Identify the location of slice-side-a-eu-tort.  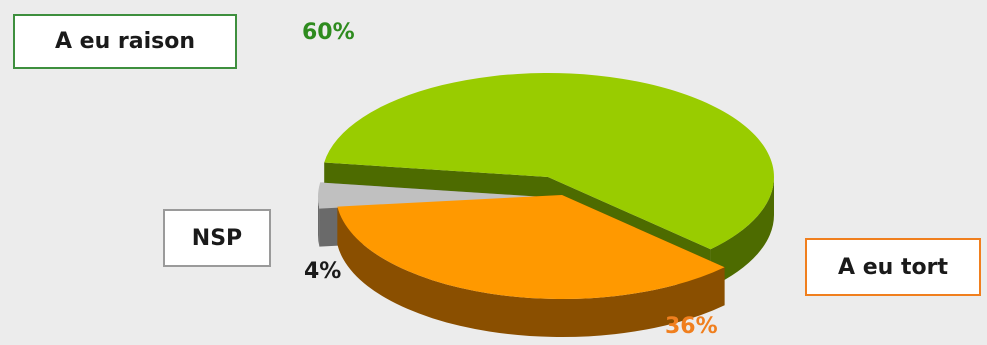
(531, 271).